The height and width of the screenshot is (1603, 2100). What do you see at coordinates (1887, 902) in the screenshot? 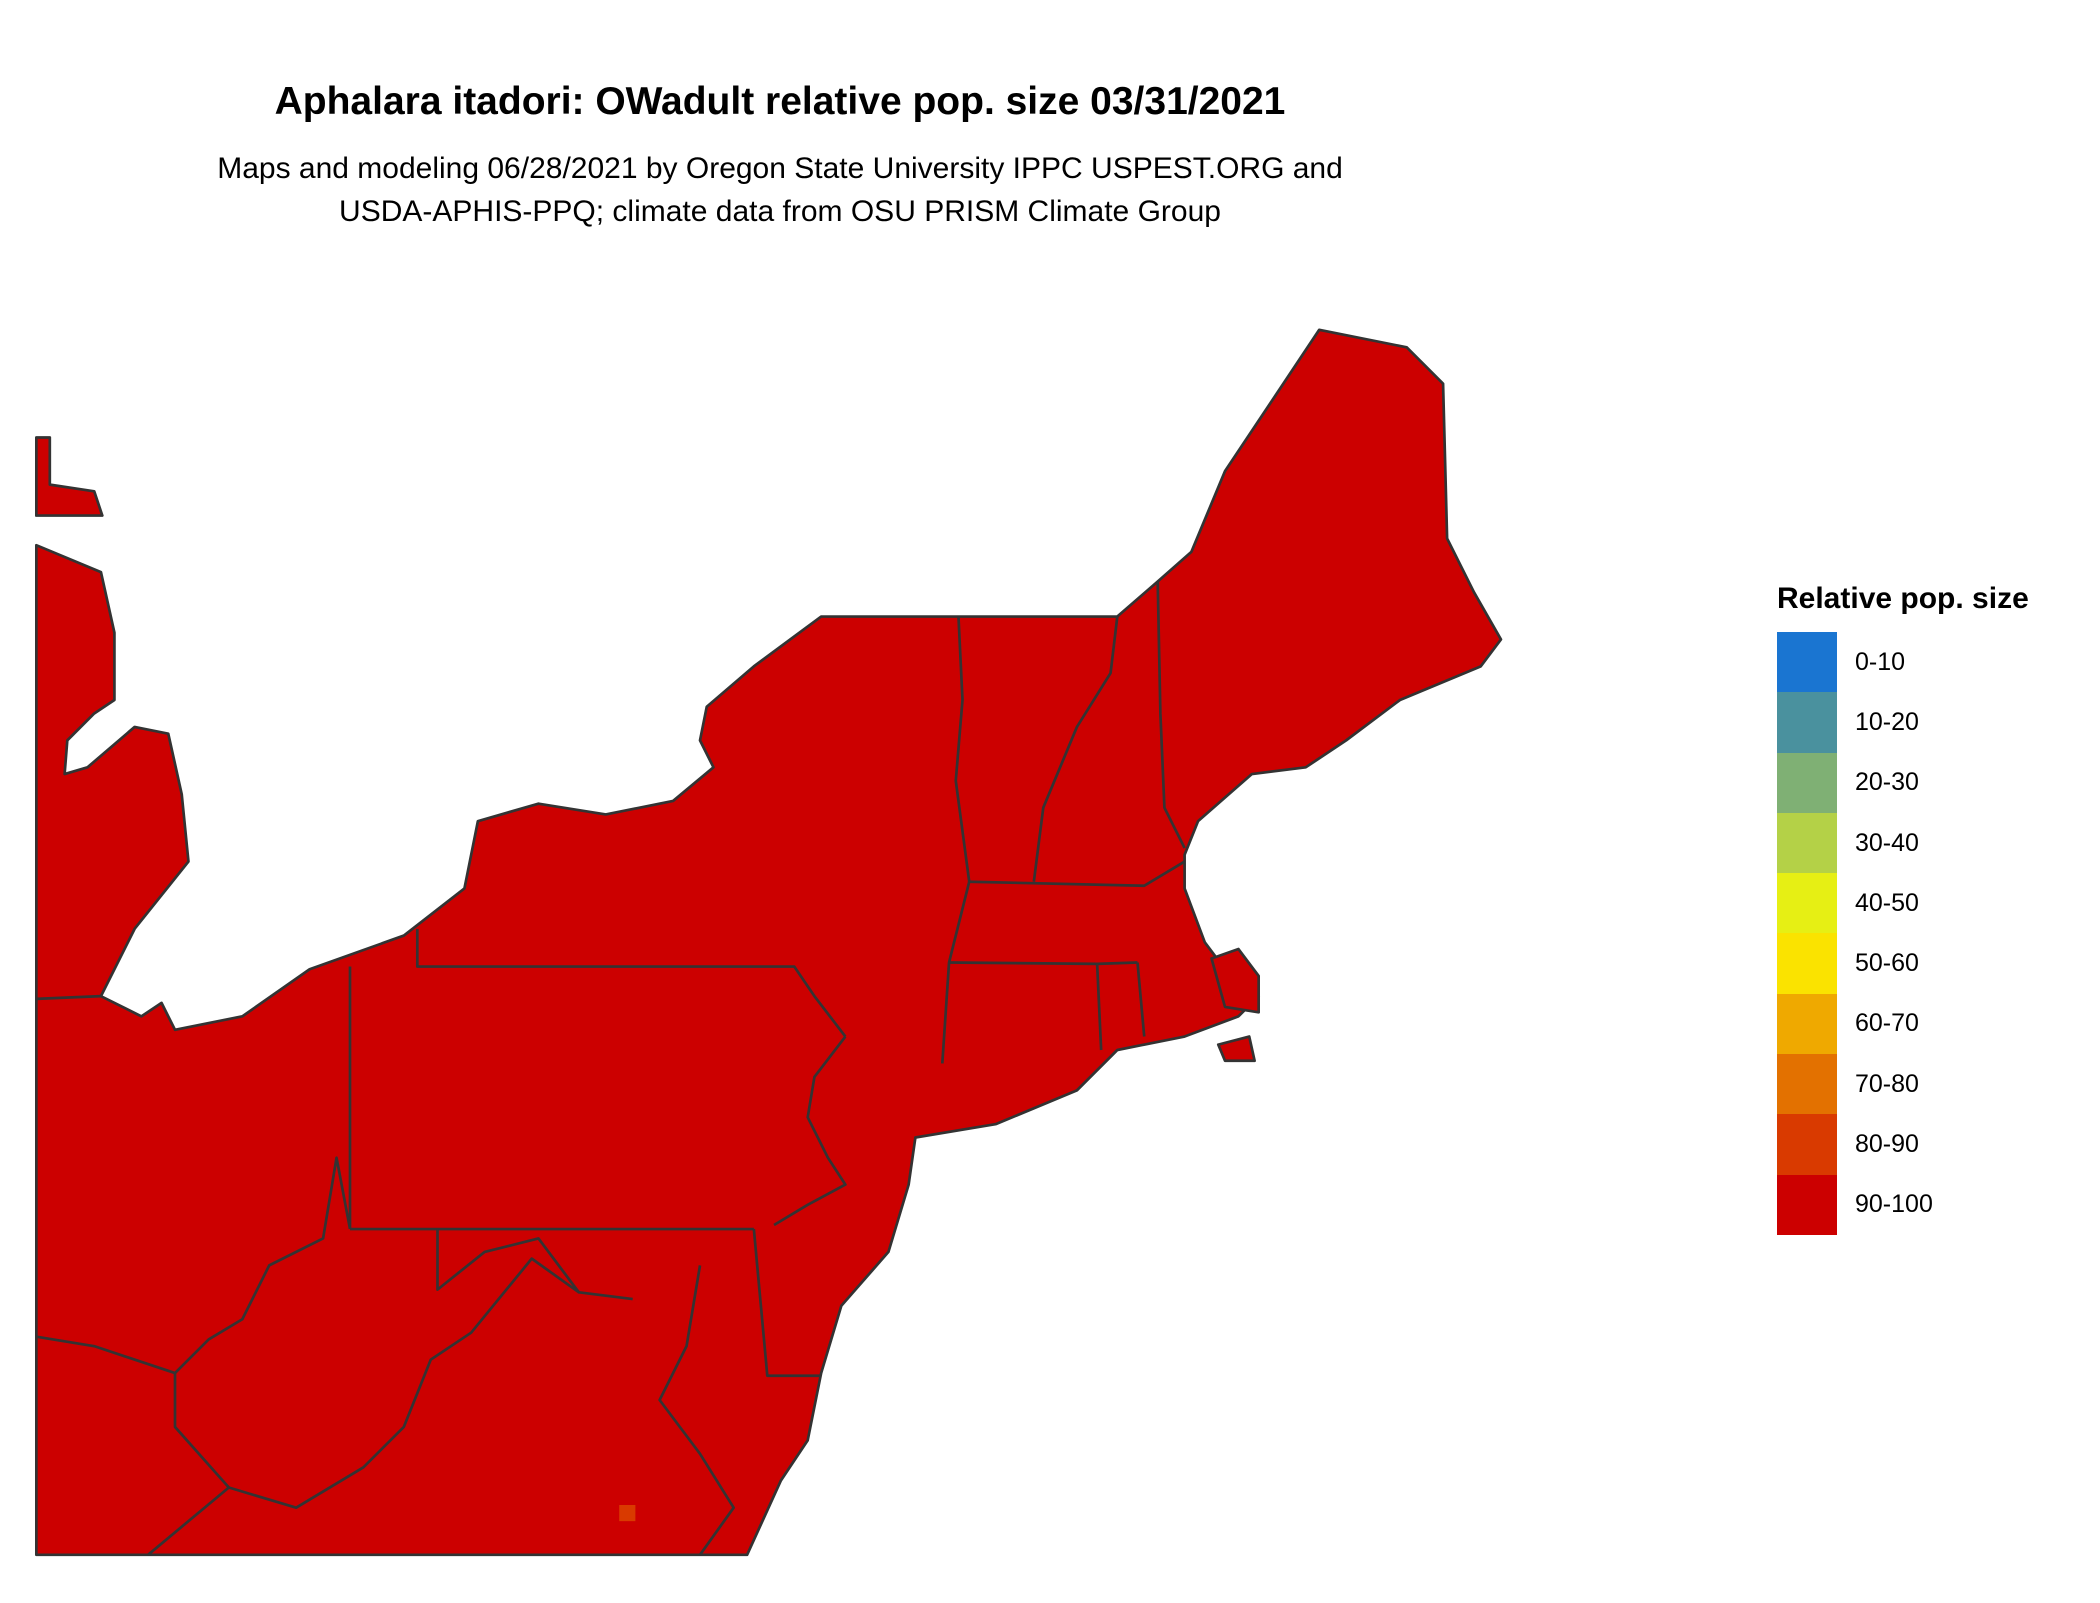
I see `legend-label: 40-50` at bounding box center [1887, 902].